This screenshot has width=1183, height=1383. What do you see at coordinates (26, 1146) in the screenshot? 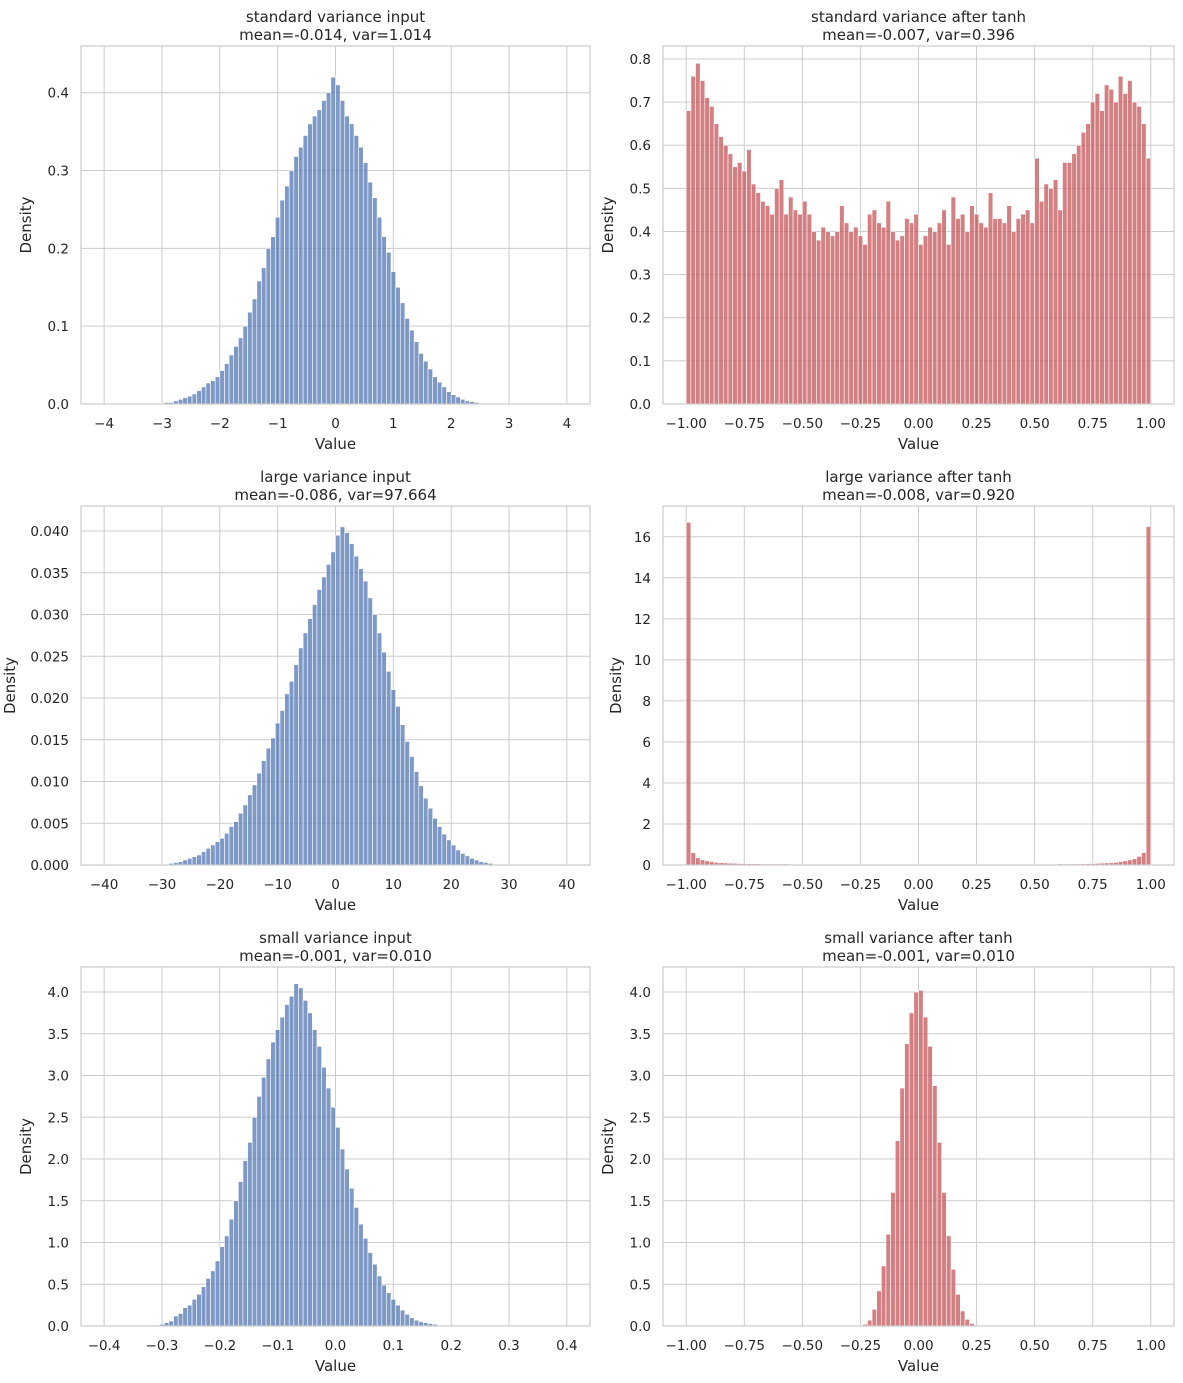
I see `y-axis-label: Density` at bounding box center [26, 1146].